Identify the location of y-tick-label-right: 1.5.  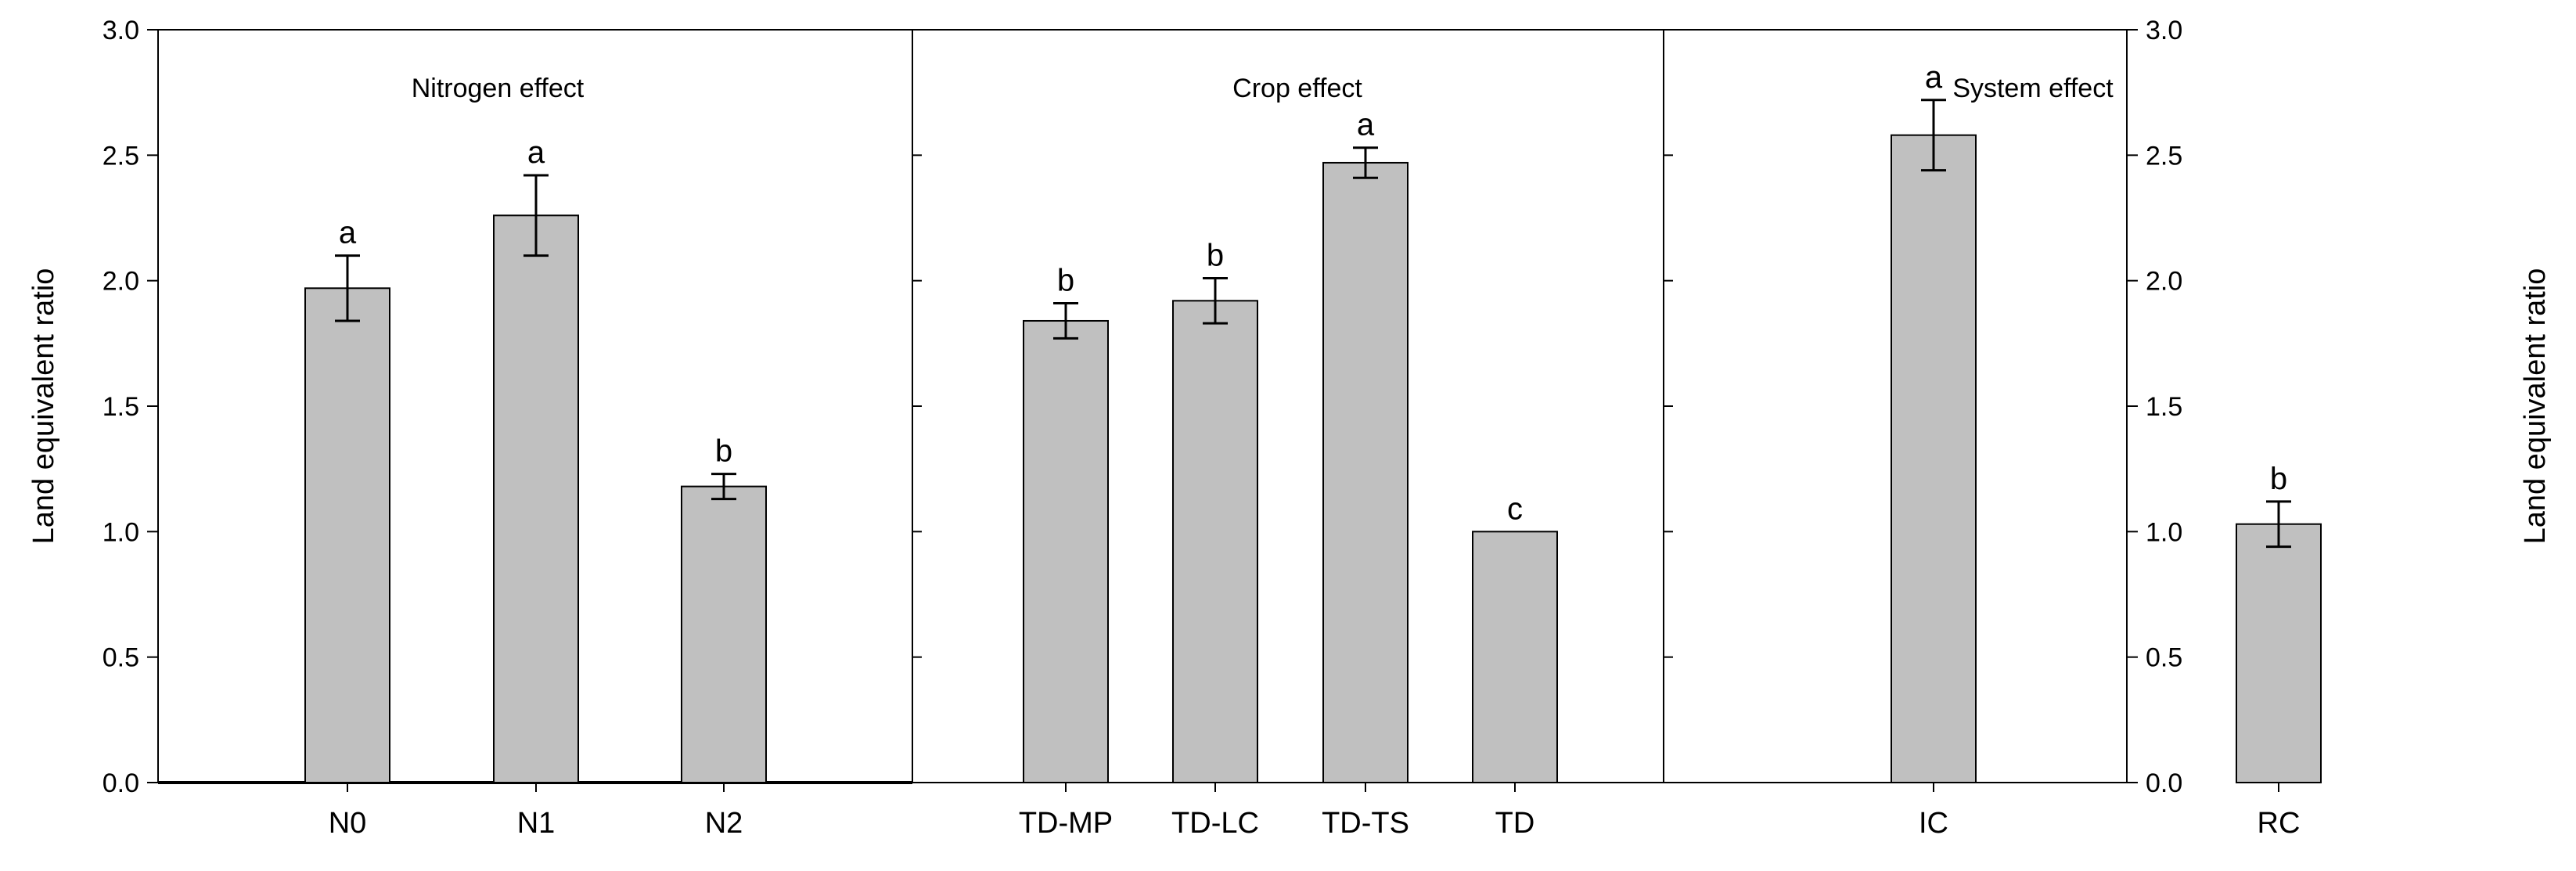
(2164, 407).